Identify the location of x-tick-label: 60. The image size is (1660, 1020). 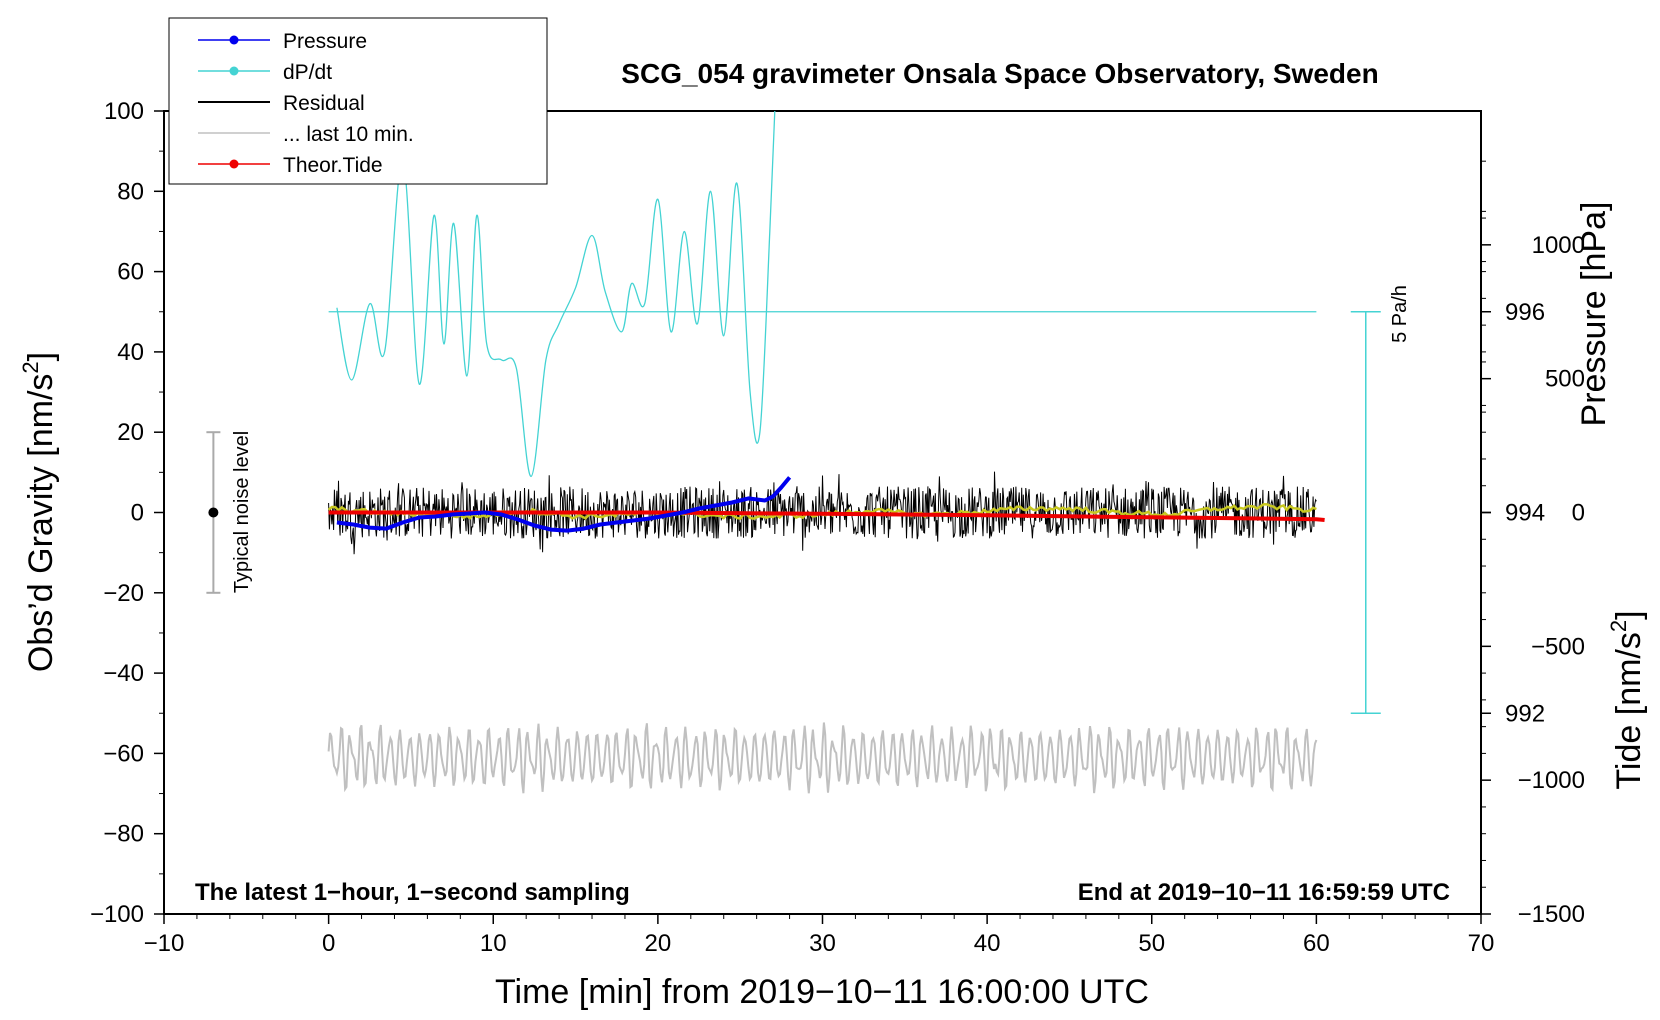
(1316, 943).